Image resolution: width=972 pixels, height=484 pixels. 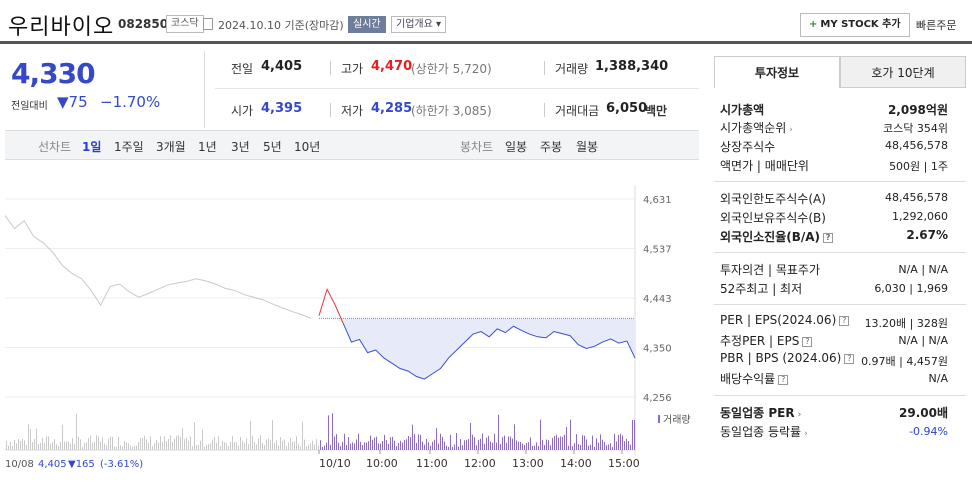 What do you see at coordinates (587, 147) in the screenshot?
I see `candle-tab-monthly: 월봉` at bounding box center [587, 147].